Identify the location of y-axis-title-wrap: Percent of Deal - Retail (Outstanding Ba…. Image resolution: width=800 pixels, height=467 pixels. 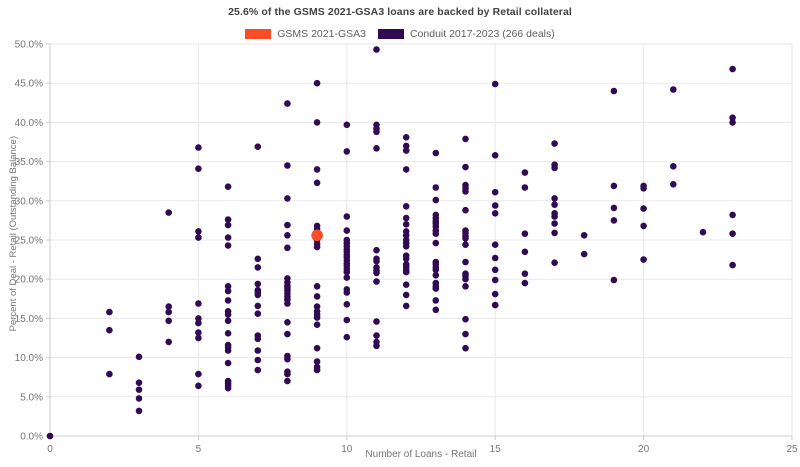
(13, 233).